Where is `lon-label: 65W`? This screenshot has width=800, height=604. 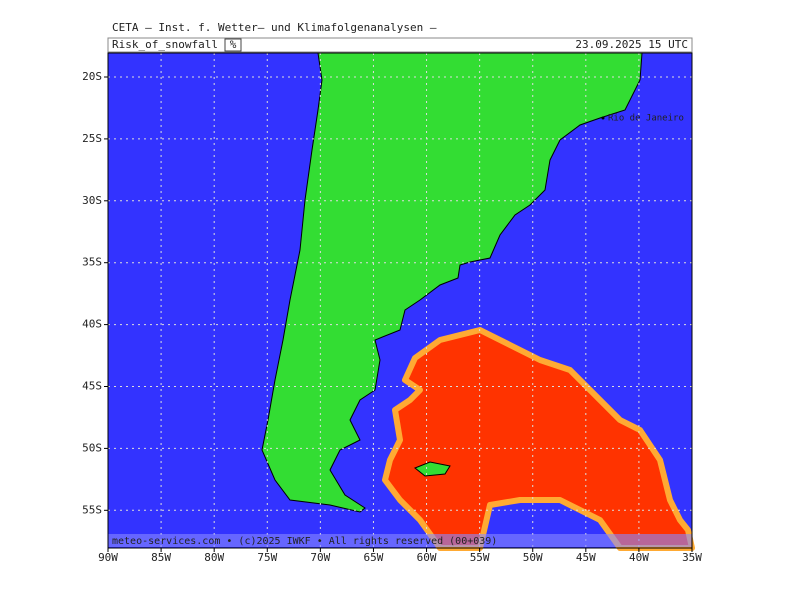 lon-label: 65W is located at coordinates (374, 557).